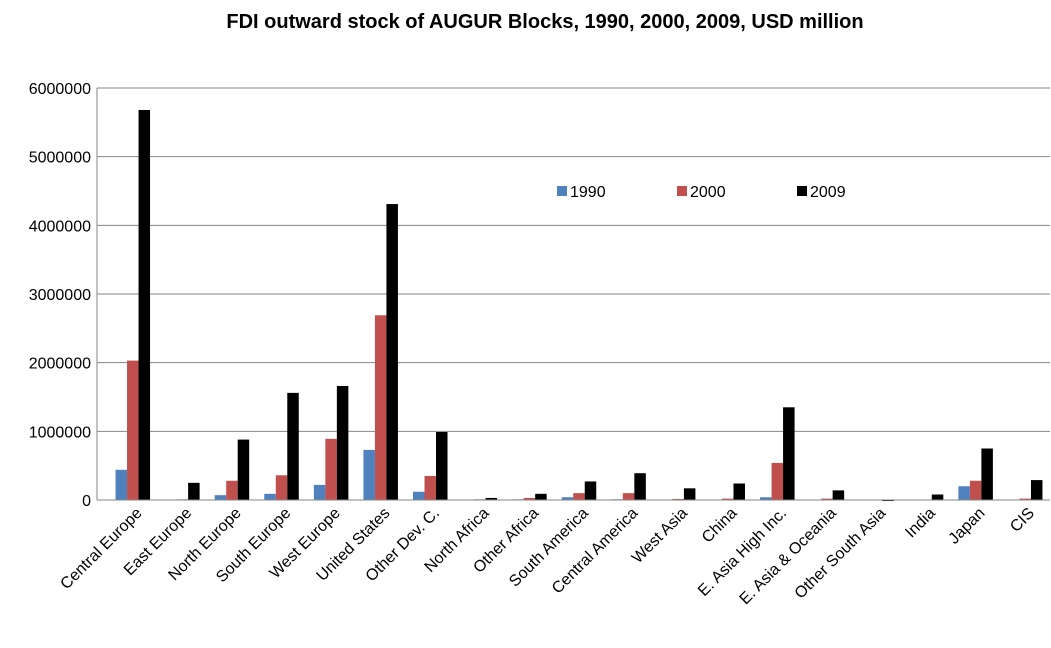 This screenshot has height=648, width=1051. Describe the element at coordinates (720, 526) in the screenshot. I see `x-tick-label: China` at that location.